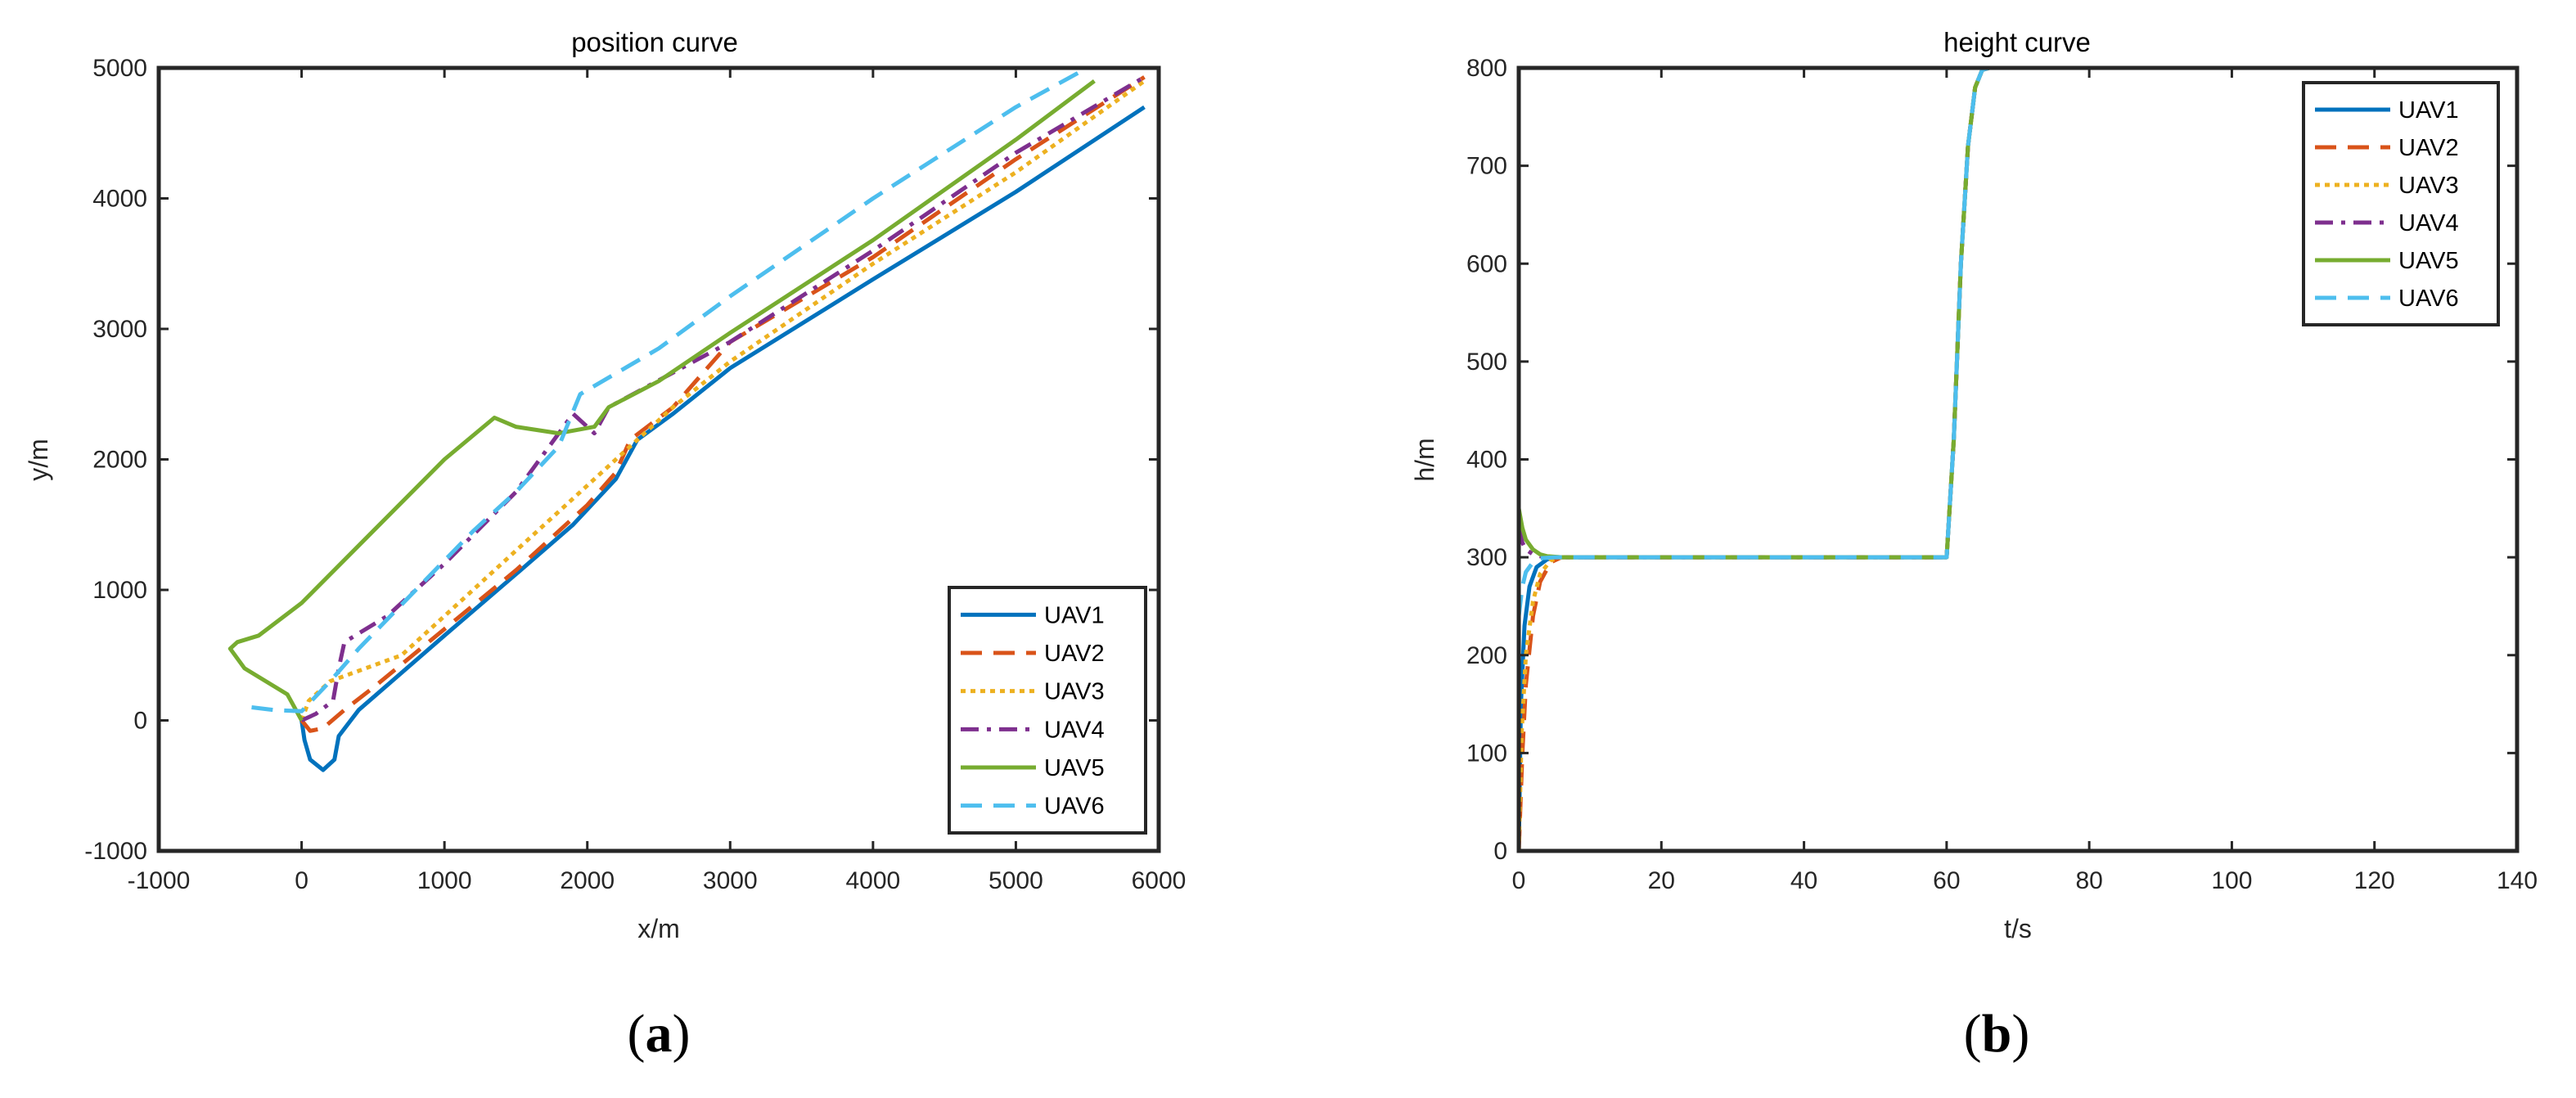 The width and height of the screenshot is (2576, 1098). Describe the element at coordinates (1074, 768) in the screenshot. I see `chart-a-legend-label-uav5: UAV5` at that location.